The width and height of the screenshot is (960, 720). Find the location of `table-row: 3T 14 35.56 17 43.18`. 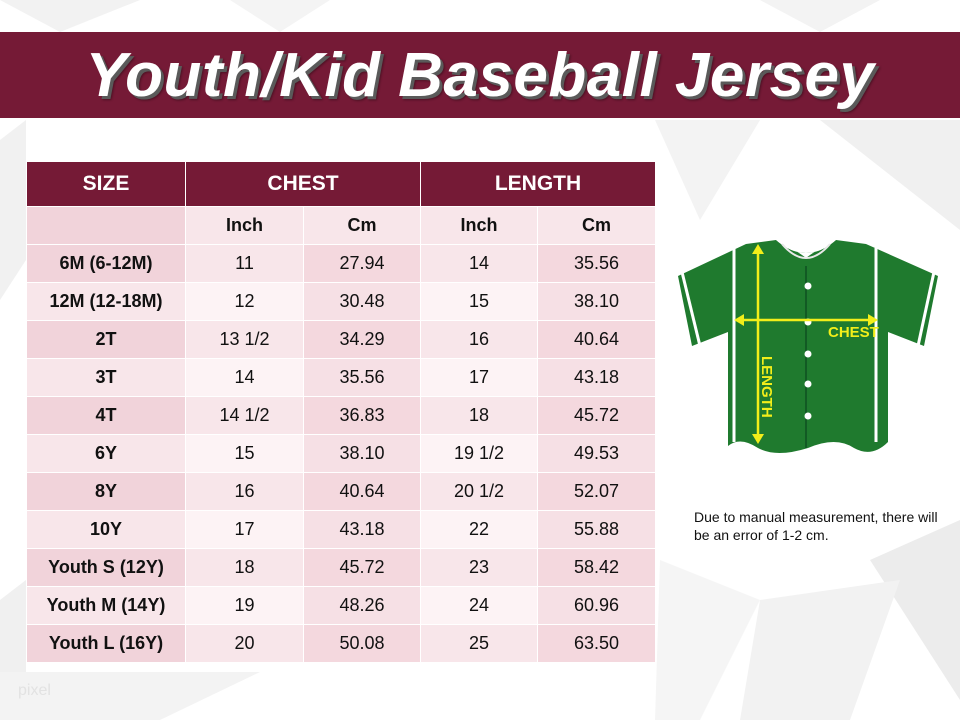

table-row: 3T 14 35.56 17 43.18 is located at coordinates (341, 377).